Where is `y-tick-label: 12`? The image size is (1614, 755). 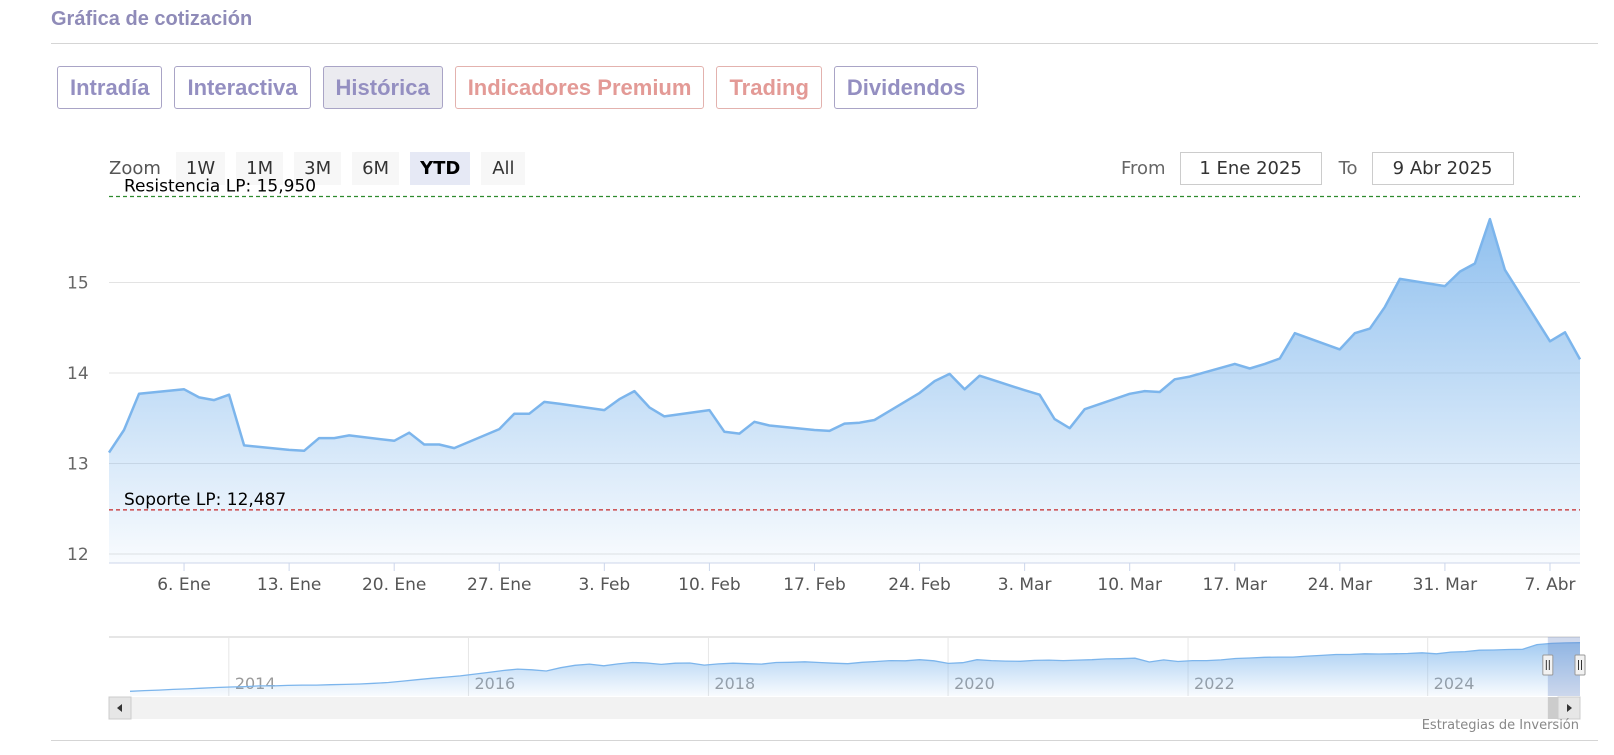
y-tick-label: 12 is located at coordinates (78, 555).